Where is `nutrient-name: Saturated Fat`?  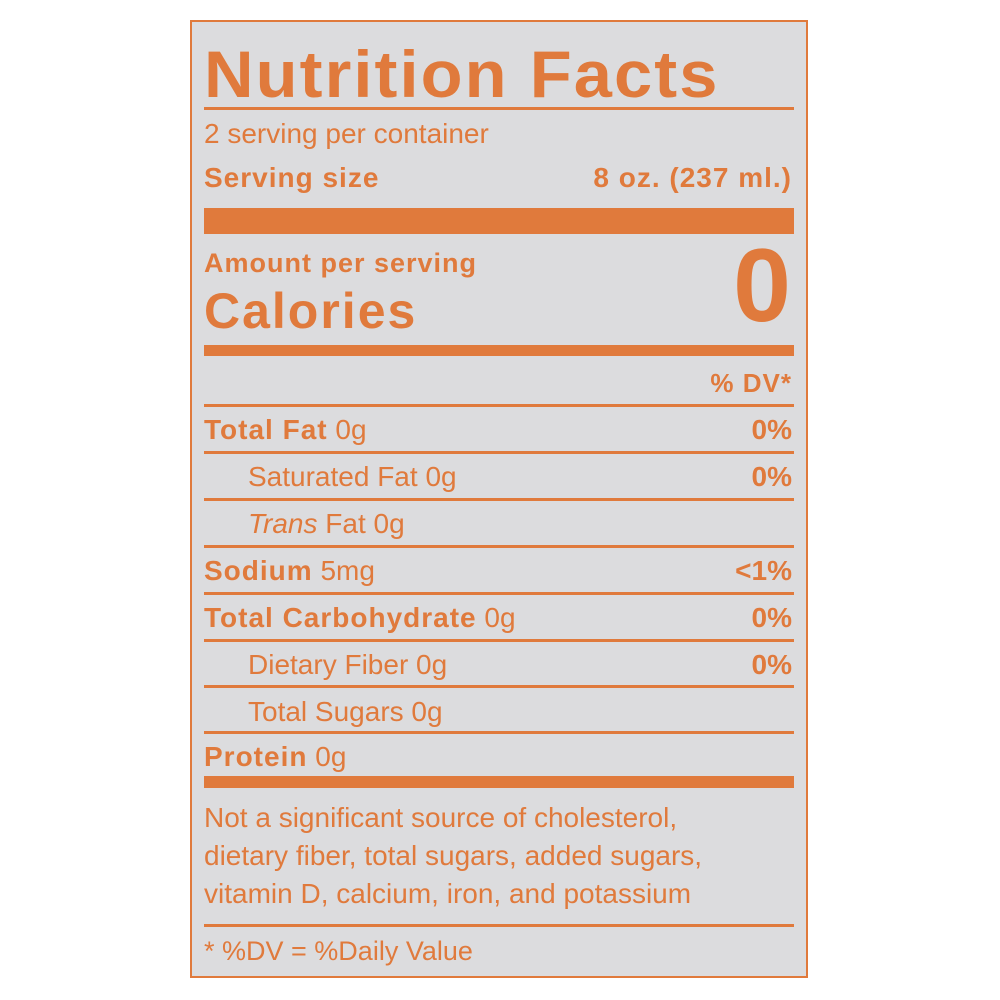 nutrient-name: Saturated Fat is located at coordinates (333, 476).